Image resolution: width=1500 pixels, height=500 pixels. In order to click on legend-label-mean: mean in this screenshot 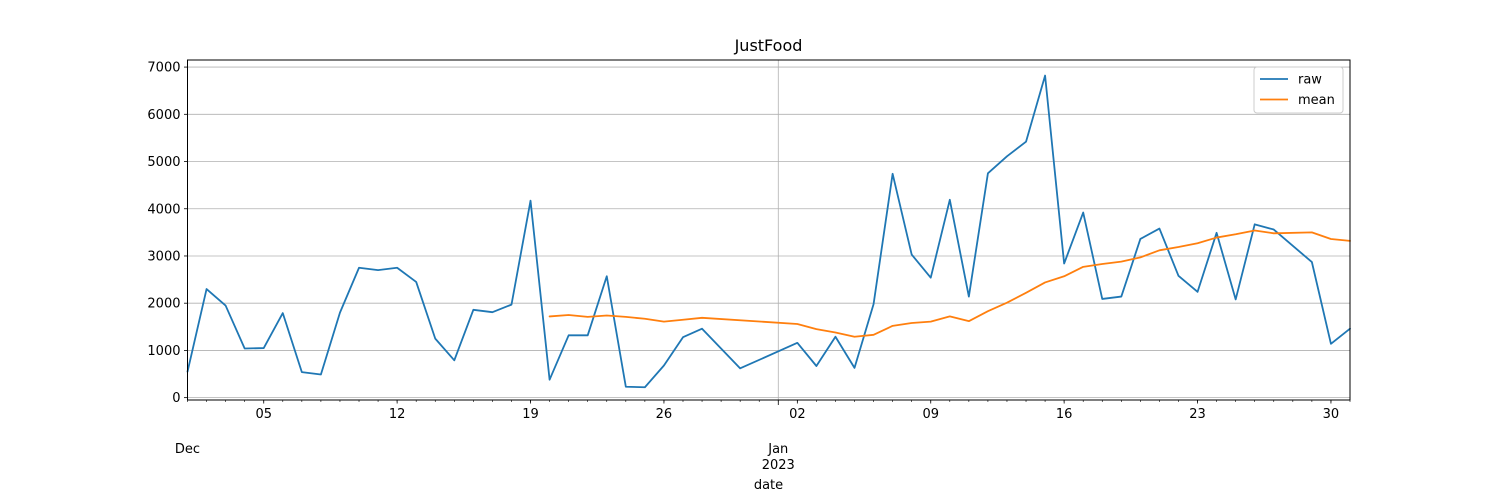, I will do `click(1316, 100)`.